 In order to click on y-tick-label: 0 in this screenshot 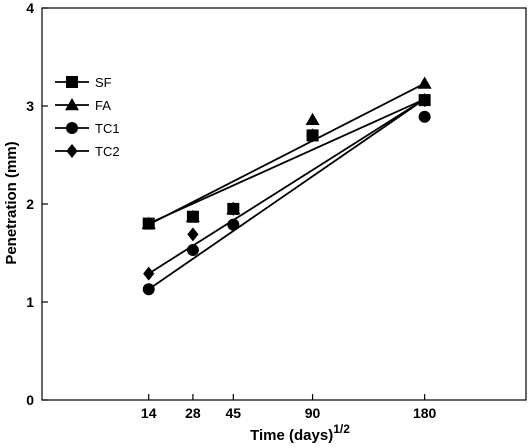, I will do `click(30, 400)`.